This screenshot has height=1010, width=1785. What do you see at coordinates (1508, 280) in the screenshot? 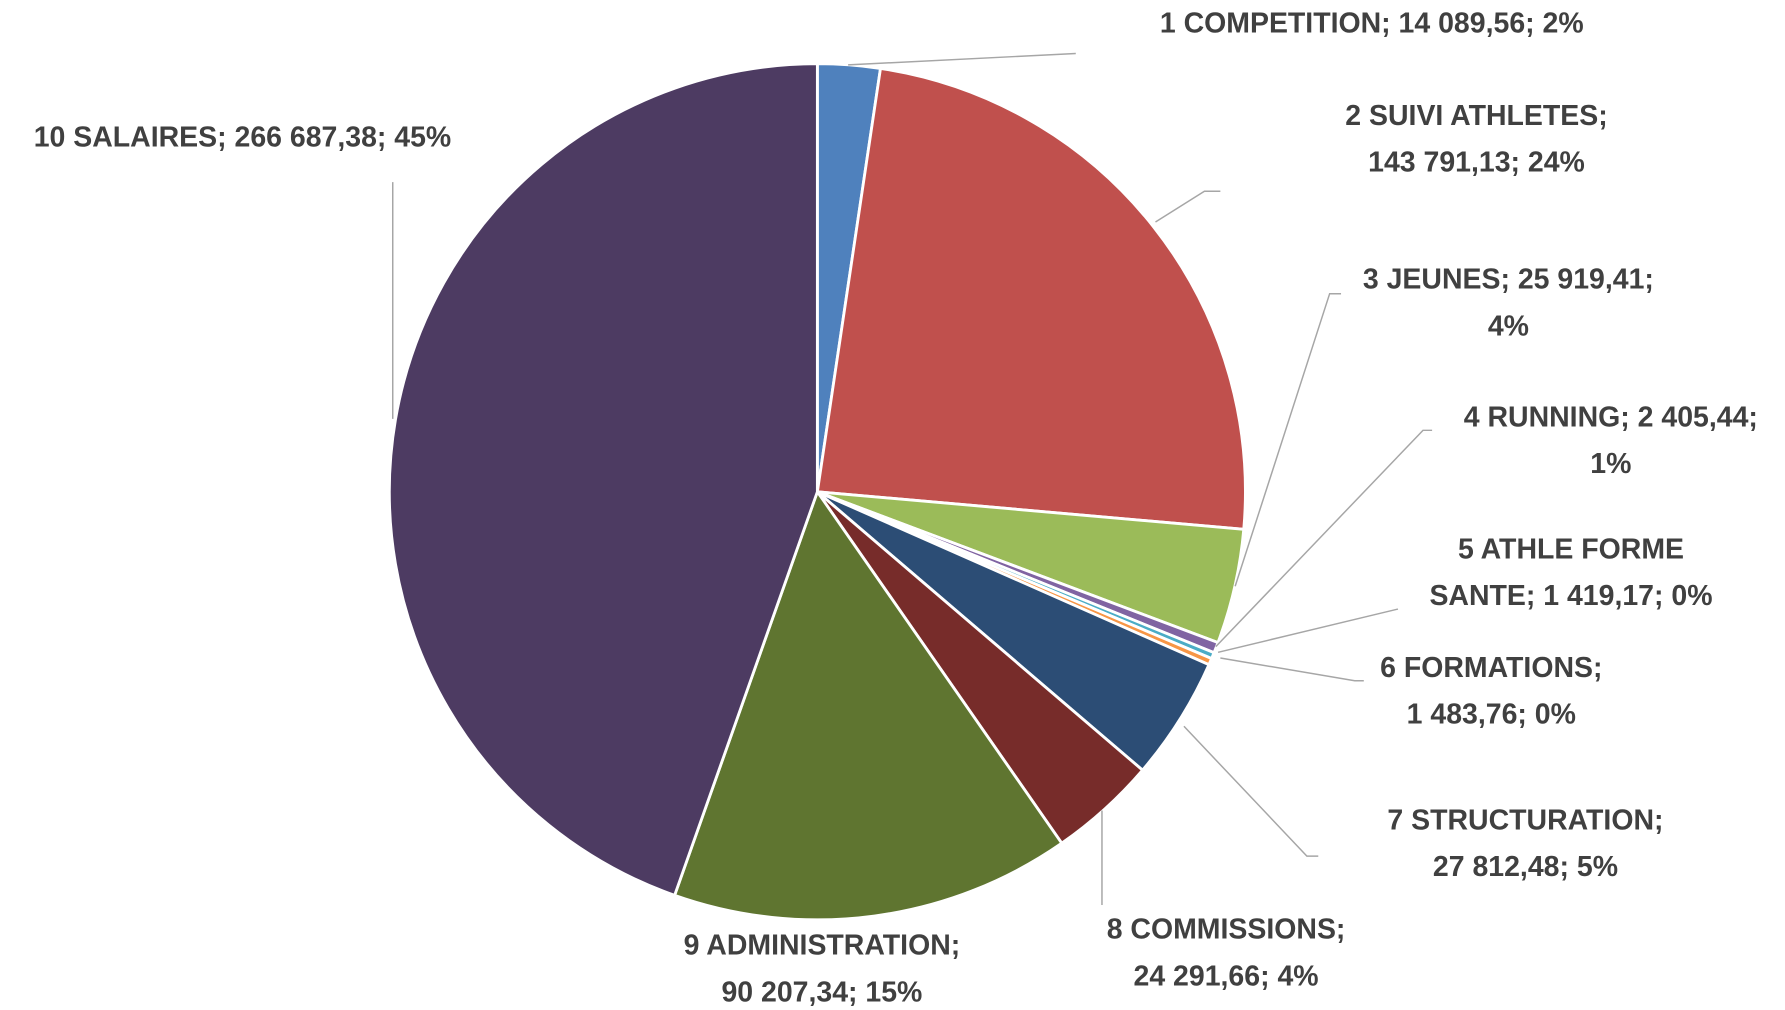
I see `data-label: 3 JEUNES; 25 919,41;` at bounding box center [1508, 280].